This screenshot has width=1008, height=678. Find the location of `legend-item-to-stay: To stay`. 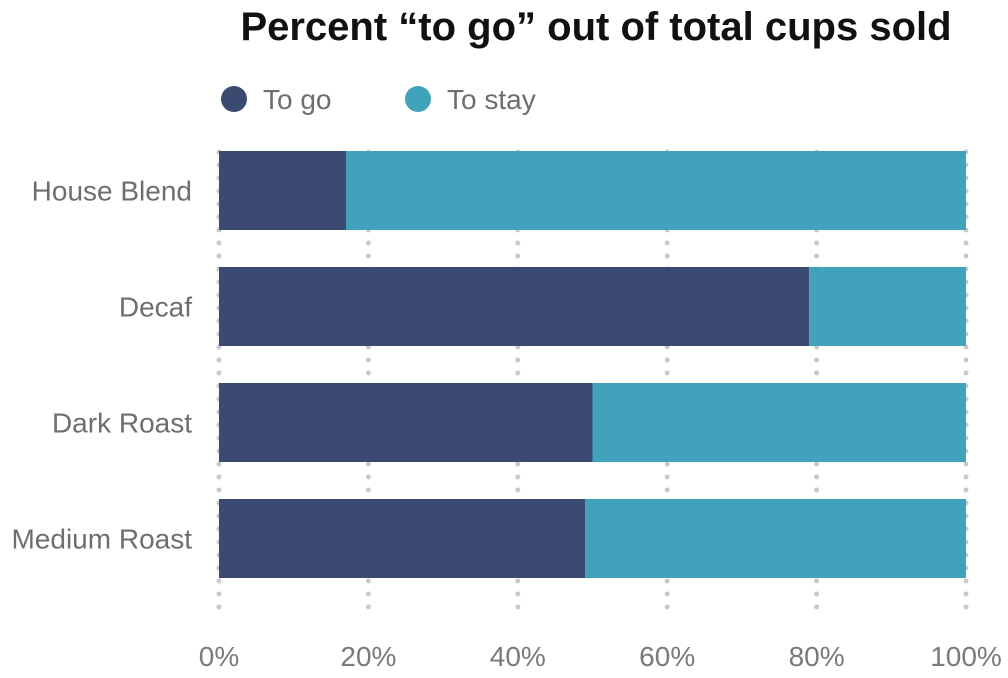

legend-item-to-stay: To stay is located at coordinates (470, 99).